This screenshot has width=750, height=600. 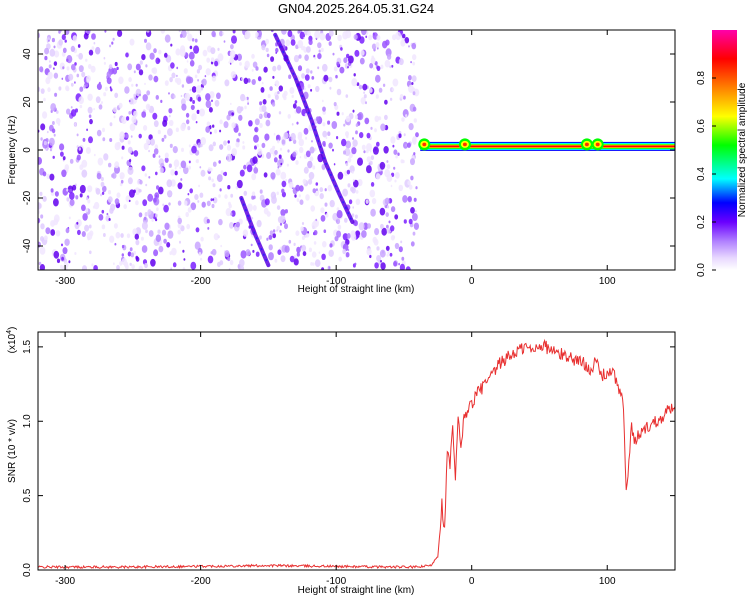 What do you see at coordinates (472, 581) in the screenshot?
I see `snr-x-tick-label: 0` at bounding box center [472, 581].